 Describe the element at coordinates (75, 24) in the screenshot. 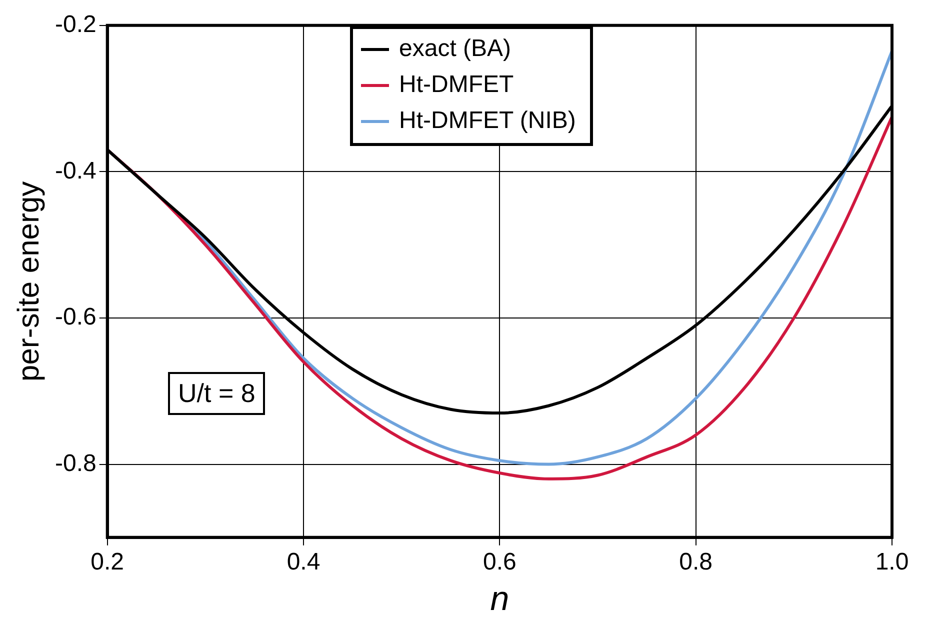

I see `y-tick-label: -0.2` at that location.